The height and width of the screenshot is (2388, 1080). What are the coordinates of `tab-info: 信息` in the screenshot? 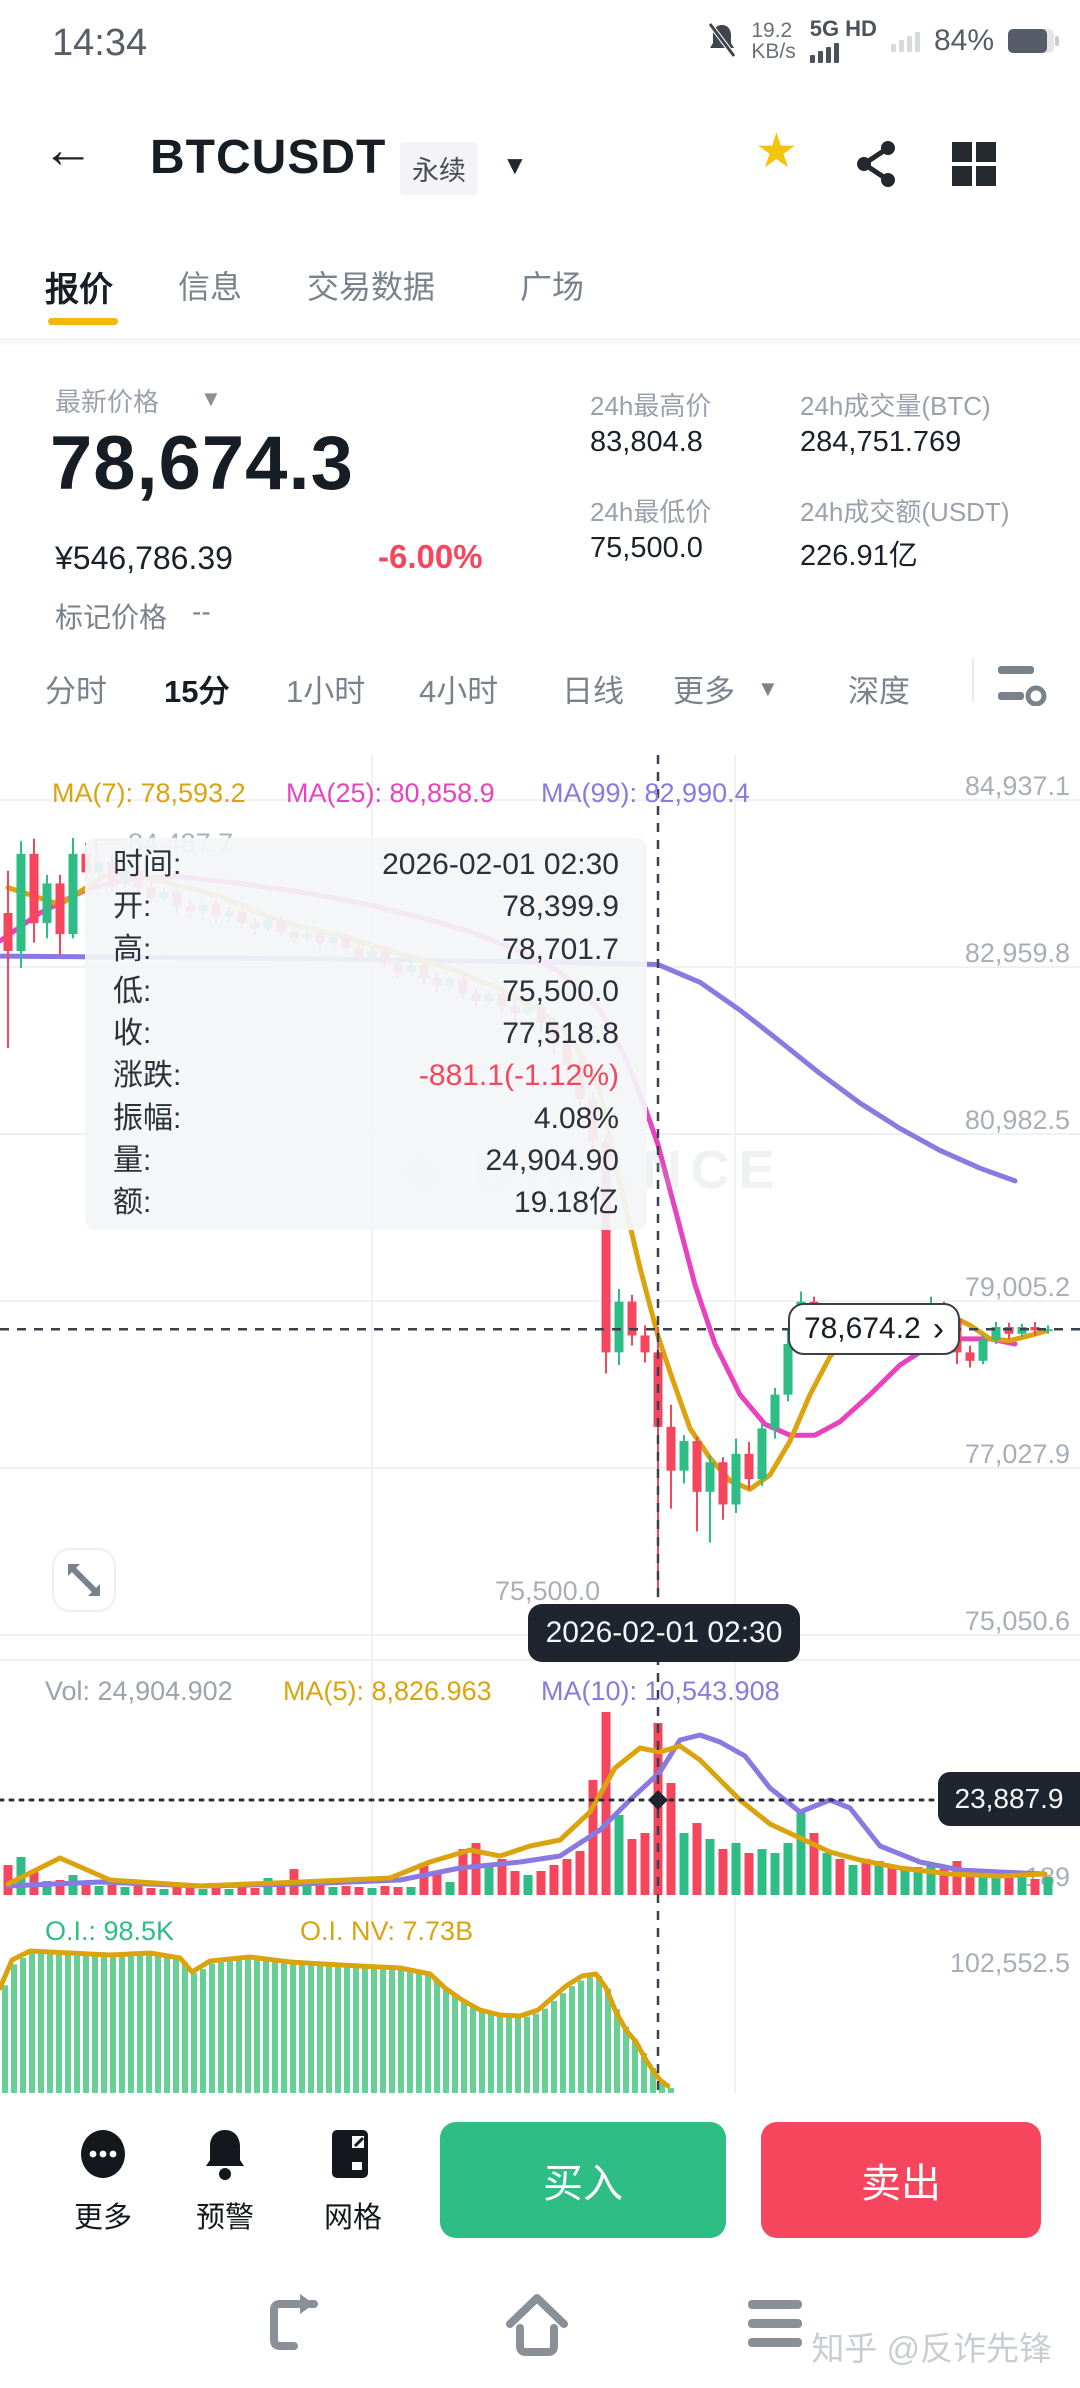 It's located at (210, 287).